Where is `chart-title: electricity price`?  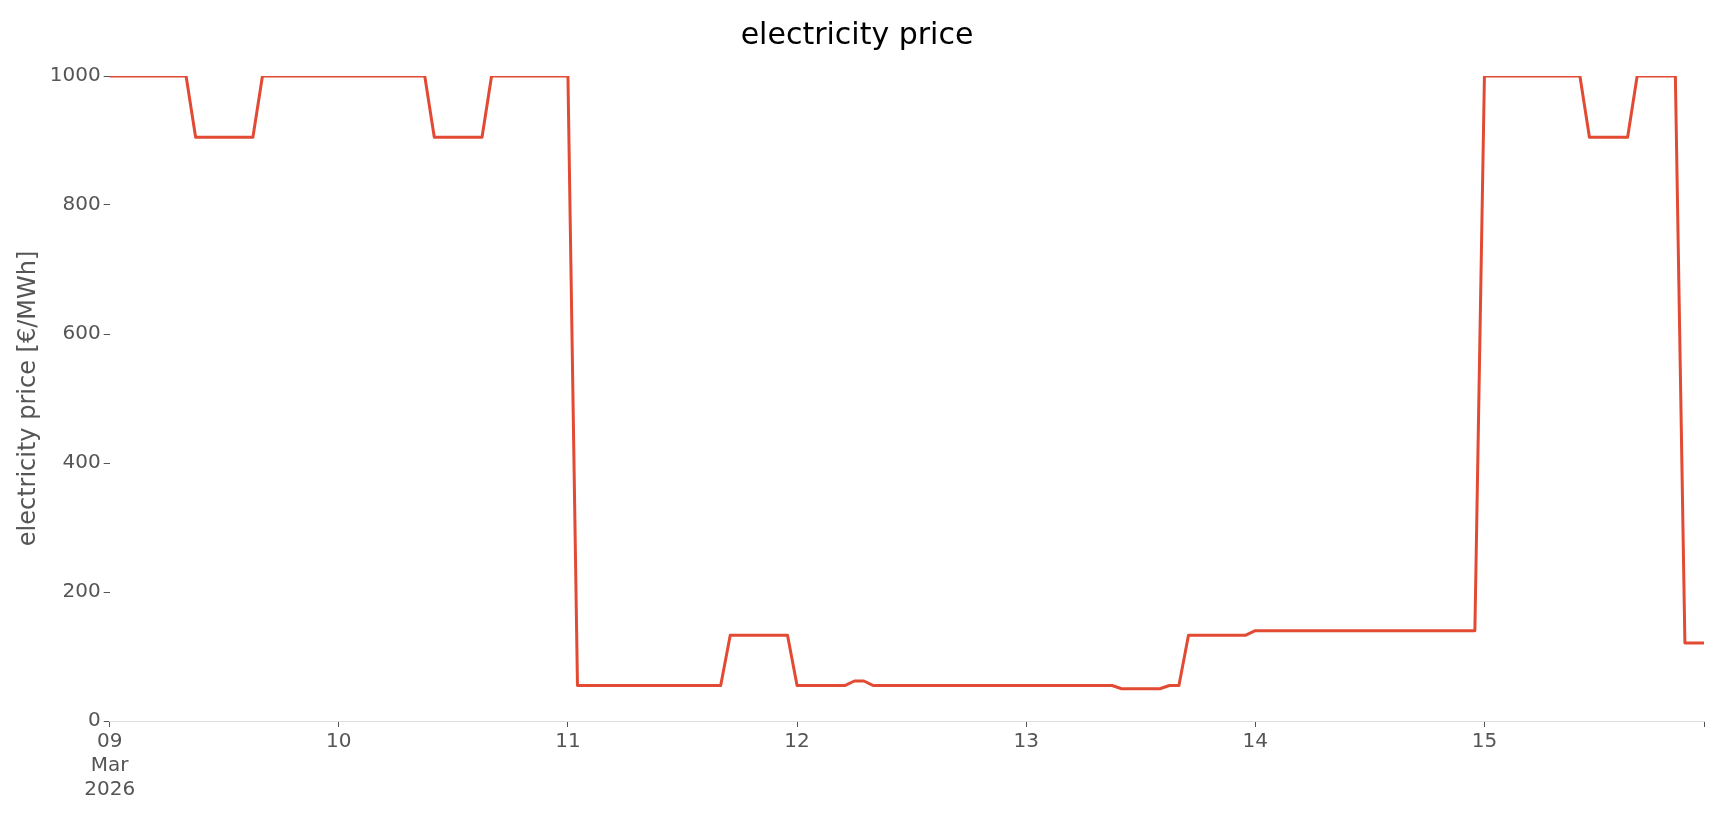
chart-title: electricity price is located at coordinates (857, 33).